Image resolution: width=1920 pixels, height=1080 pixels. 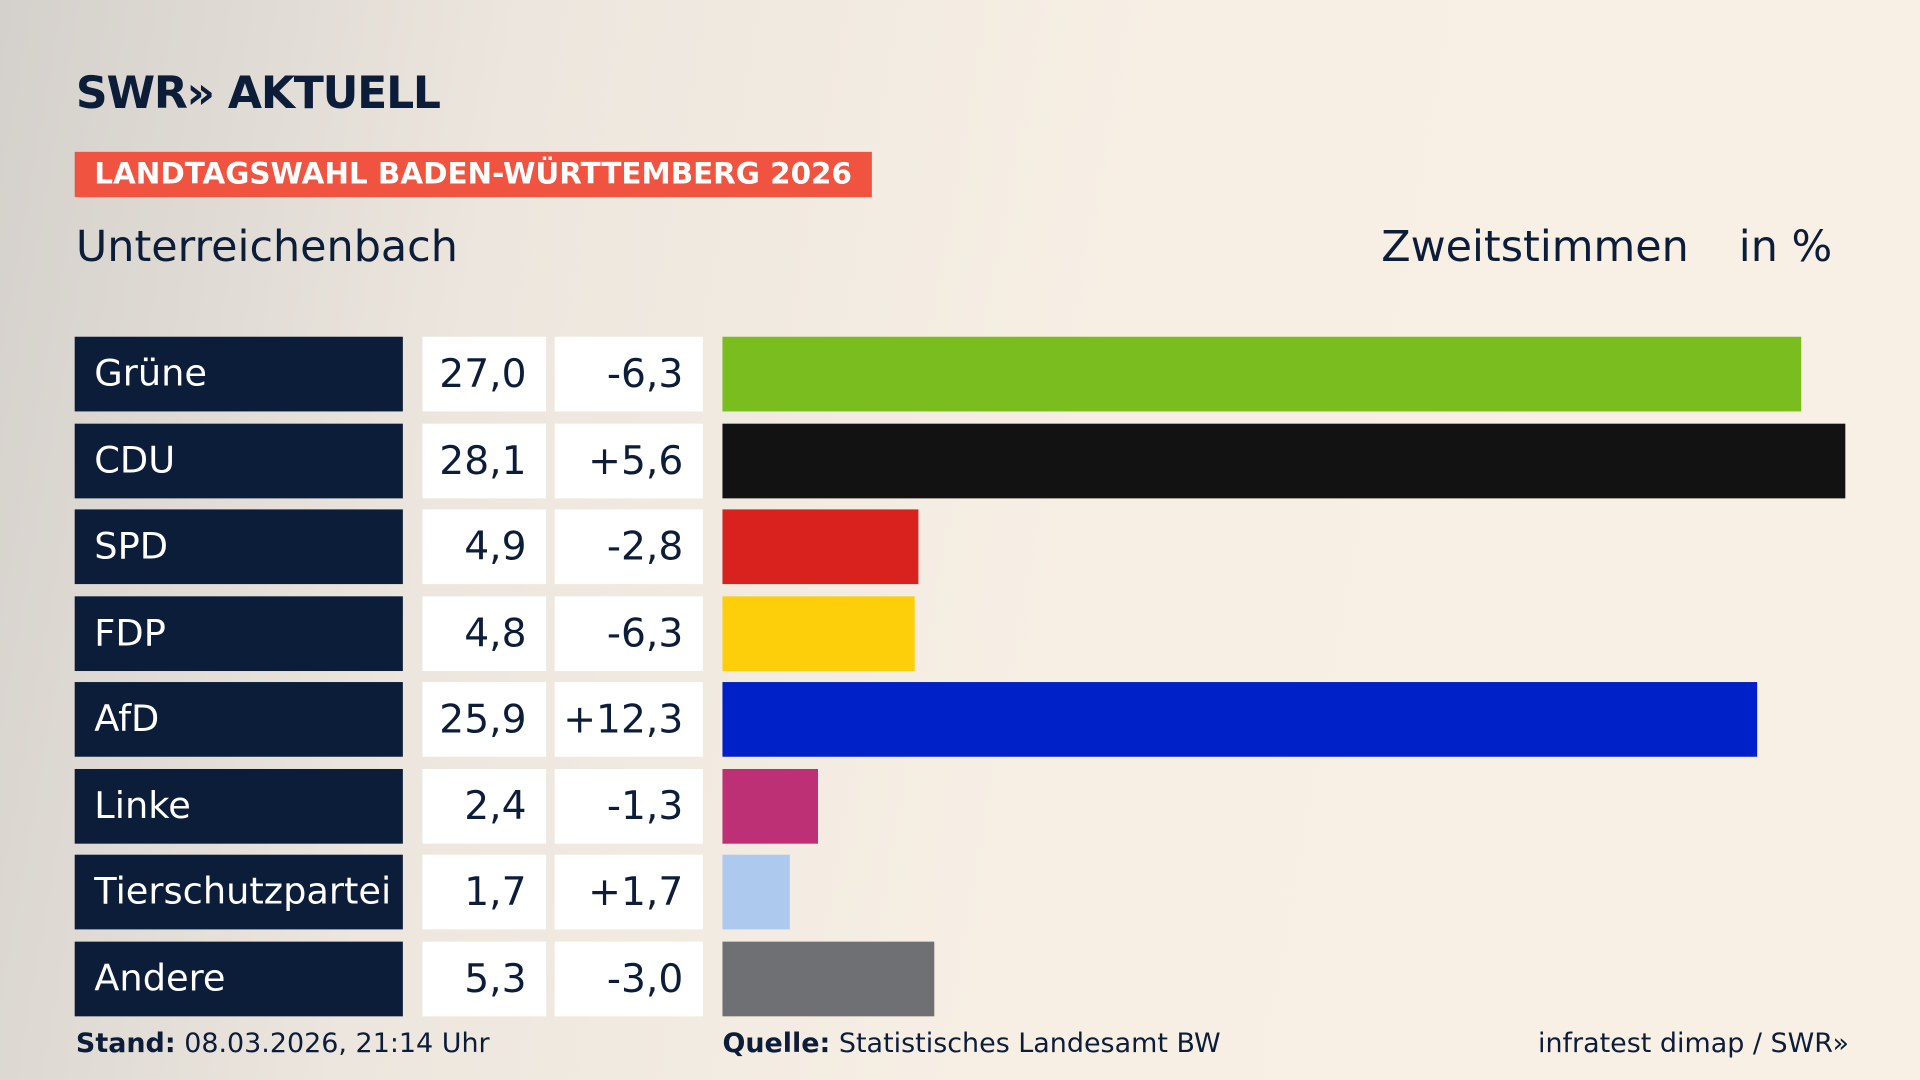 What do you see at coordinates (484, 978) in the screenshot?
I see `vote-share: 5,3` at bounding box center [484, 978].